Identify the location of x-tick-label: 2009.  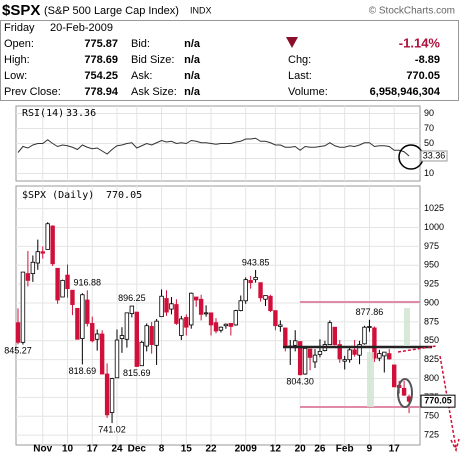
(246, 449).